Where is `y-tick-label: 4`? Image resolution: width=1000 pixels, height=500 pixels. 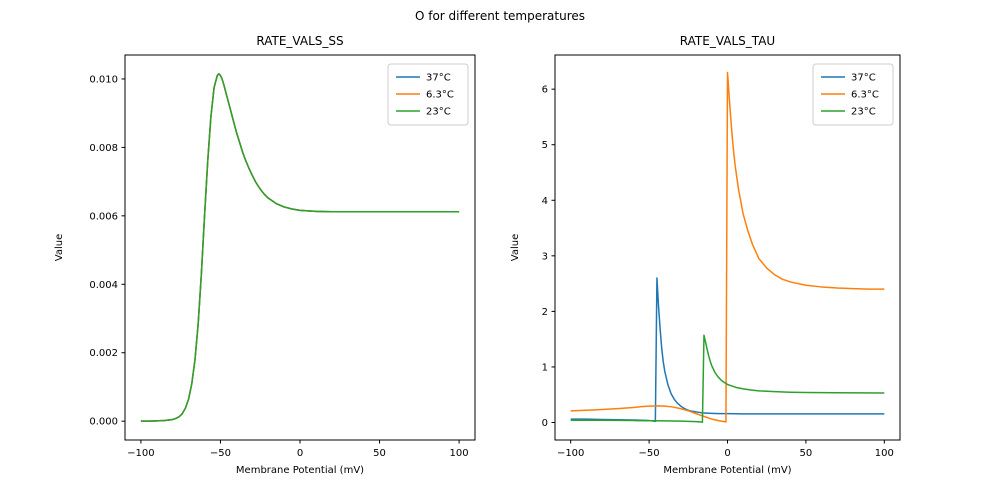 y-tick-label: 4 is located at coordinates (545, 201).